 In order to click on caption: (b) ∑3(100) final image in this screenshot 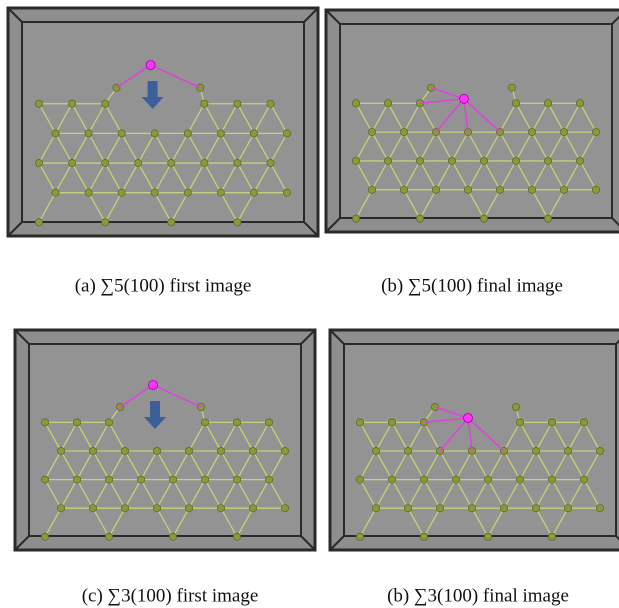, I will do `click(478, 595)`.